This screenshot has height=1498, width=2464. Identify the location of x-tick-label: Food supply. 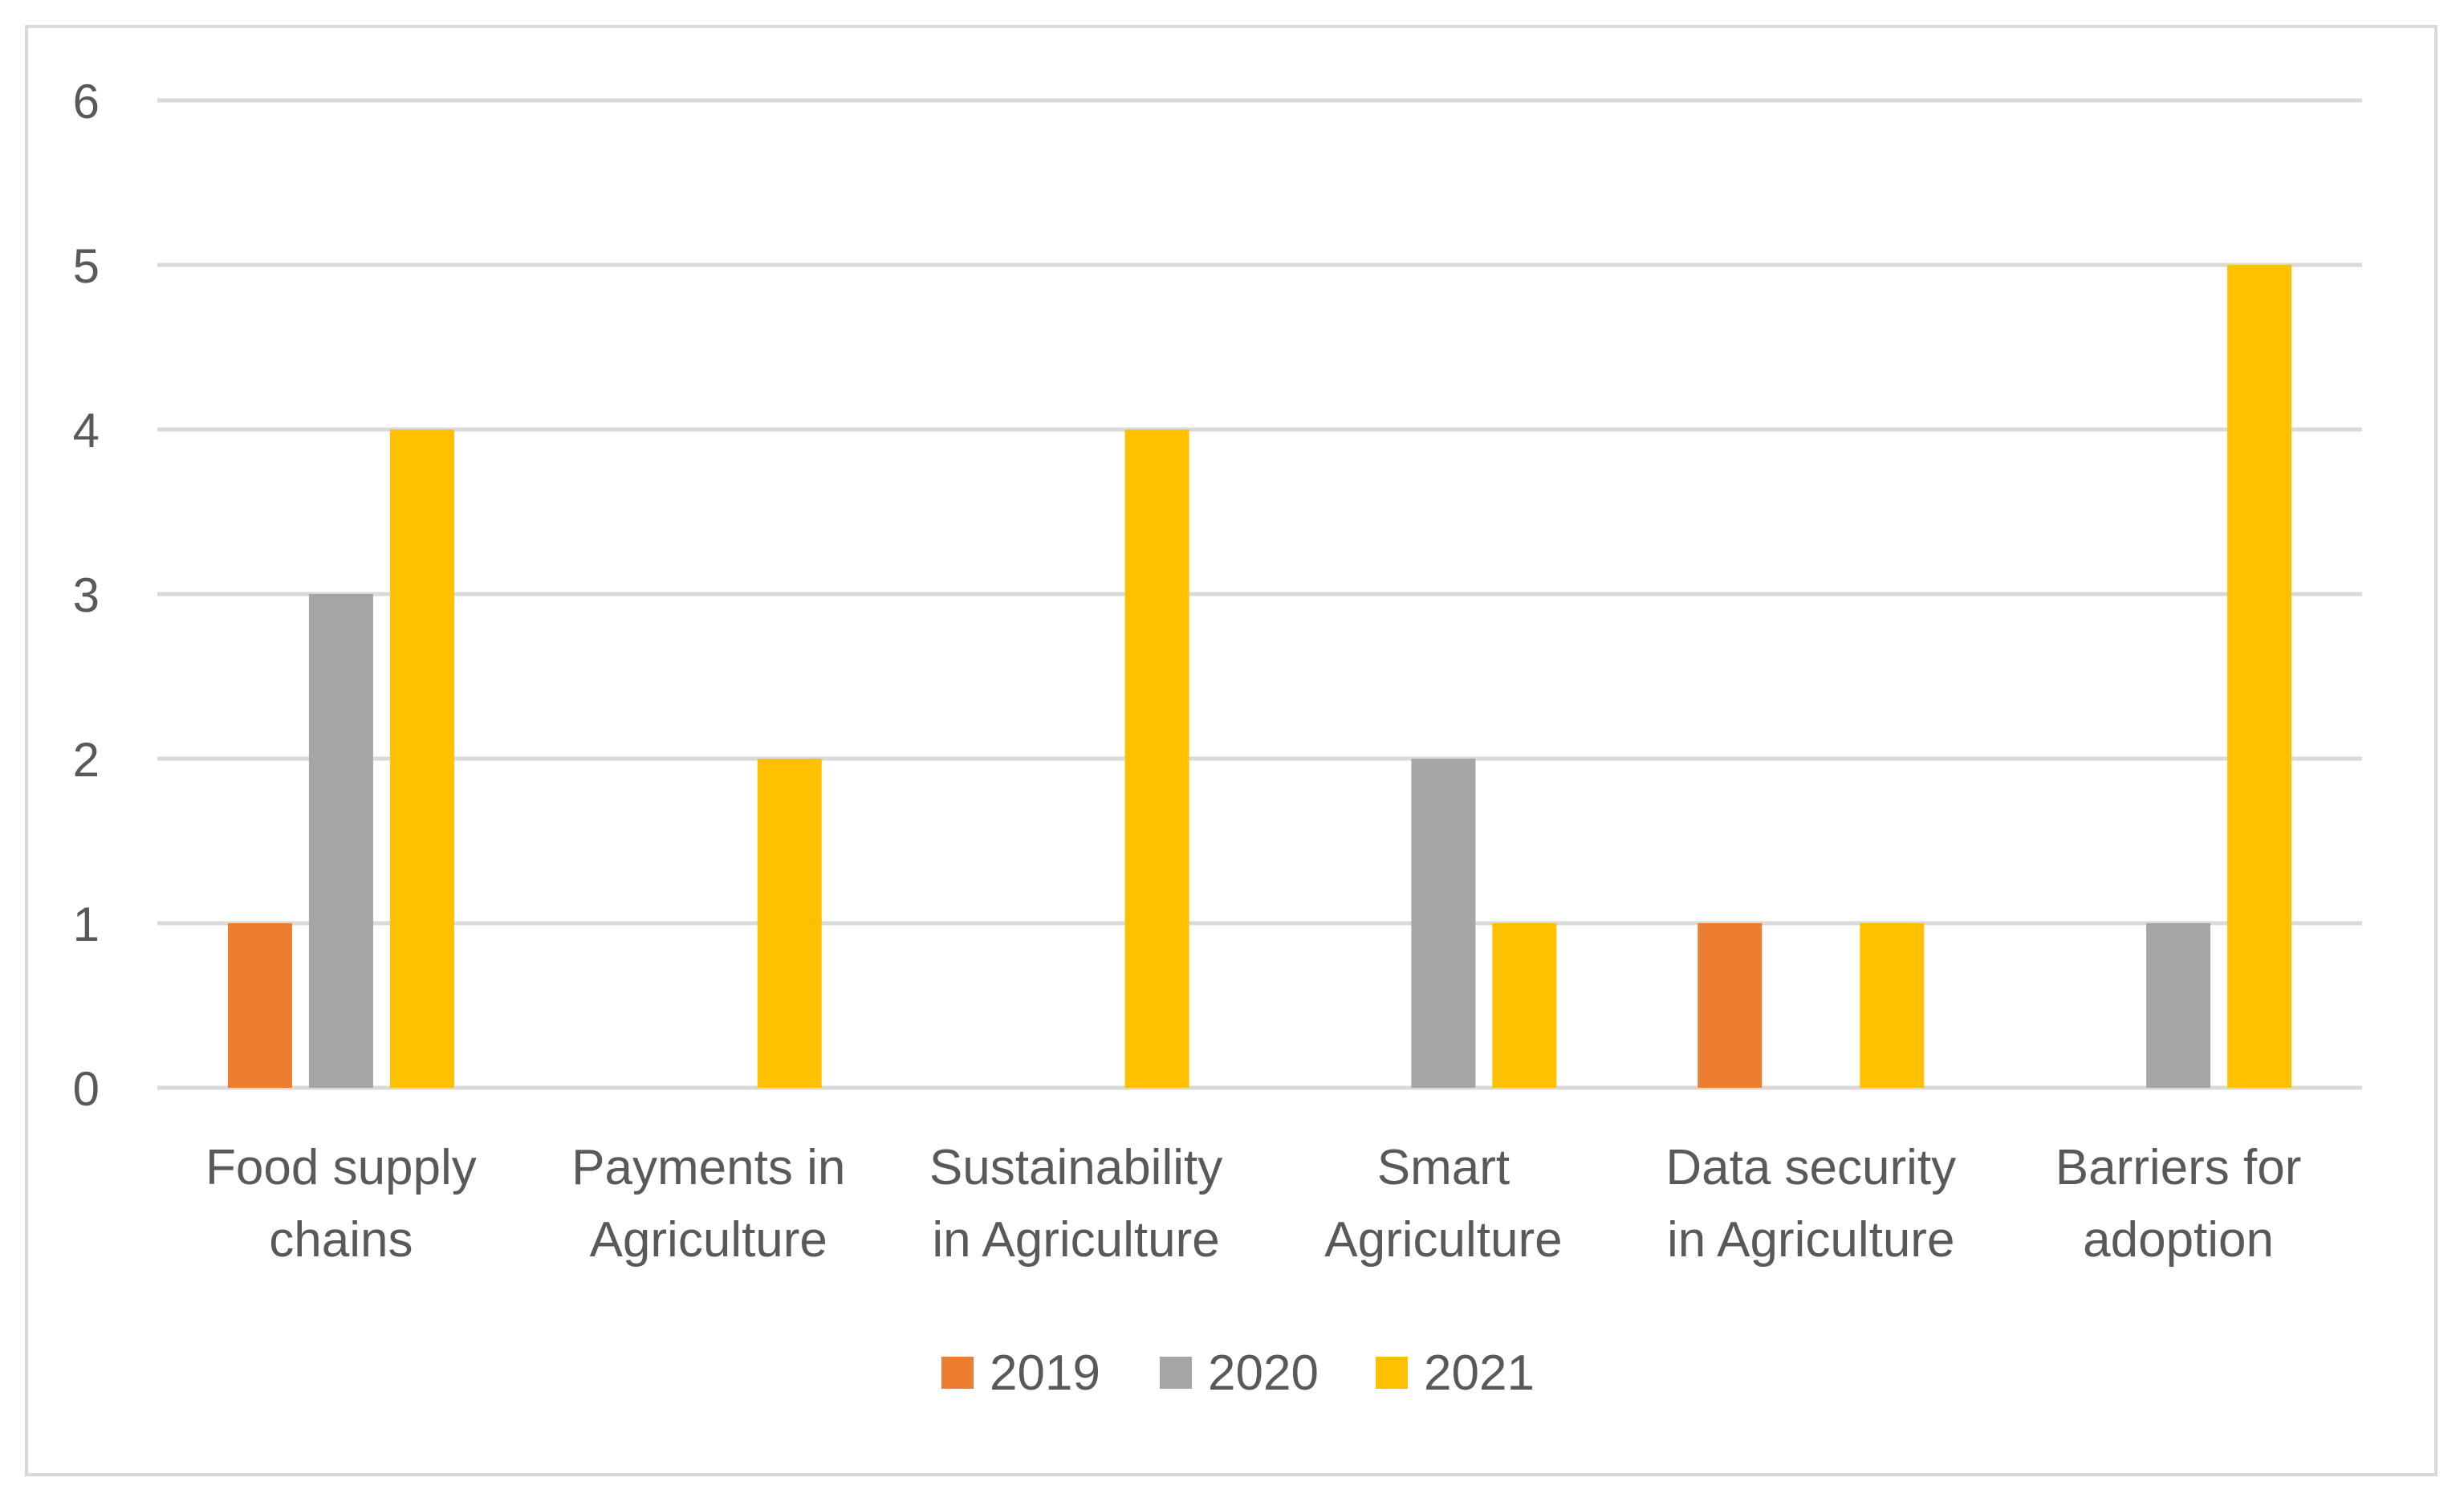
(341, 1167).